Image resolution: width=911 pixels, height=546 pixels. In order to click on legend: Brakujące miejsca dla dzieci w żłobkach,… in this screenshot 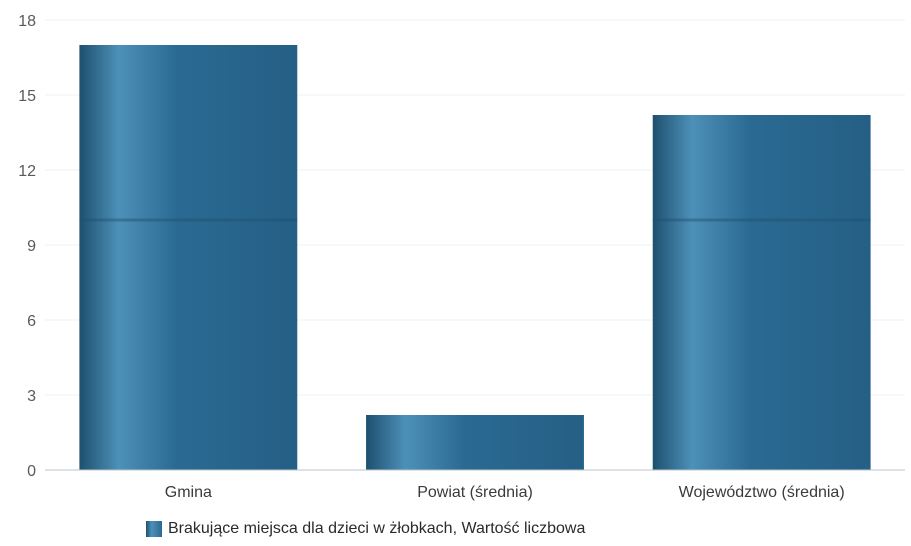, I will do `click(365, 529)`.